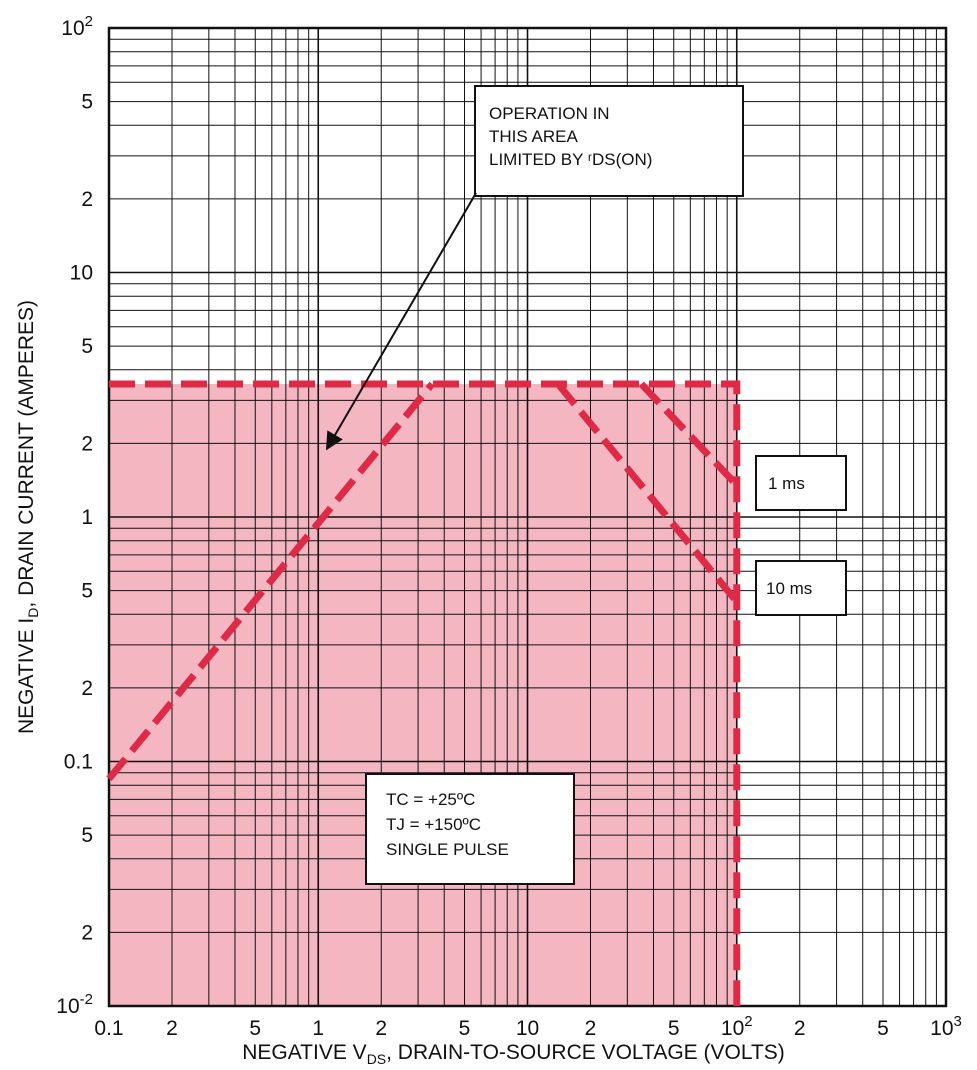 Image resolution: width=977 pixels, height=1070 pixels. Describe the element at coordinates (786, 483) in the screenshot. I see `annotation-text: 1 ms` at that location.